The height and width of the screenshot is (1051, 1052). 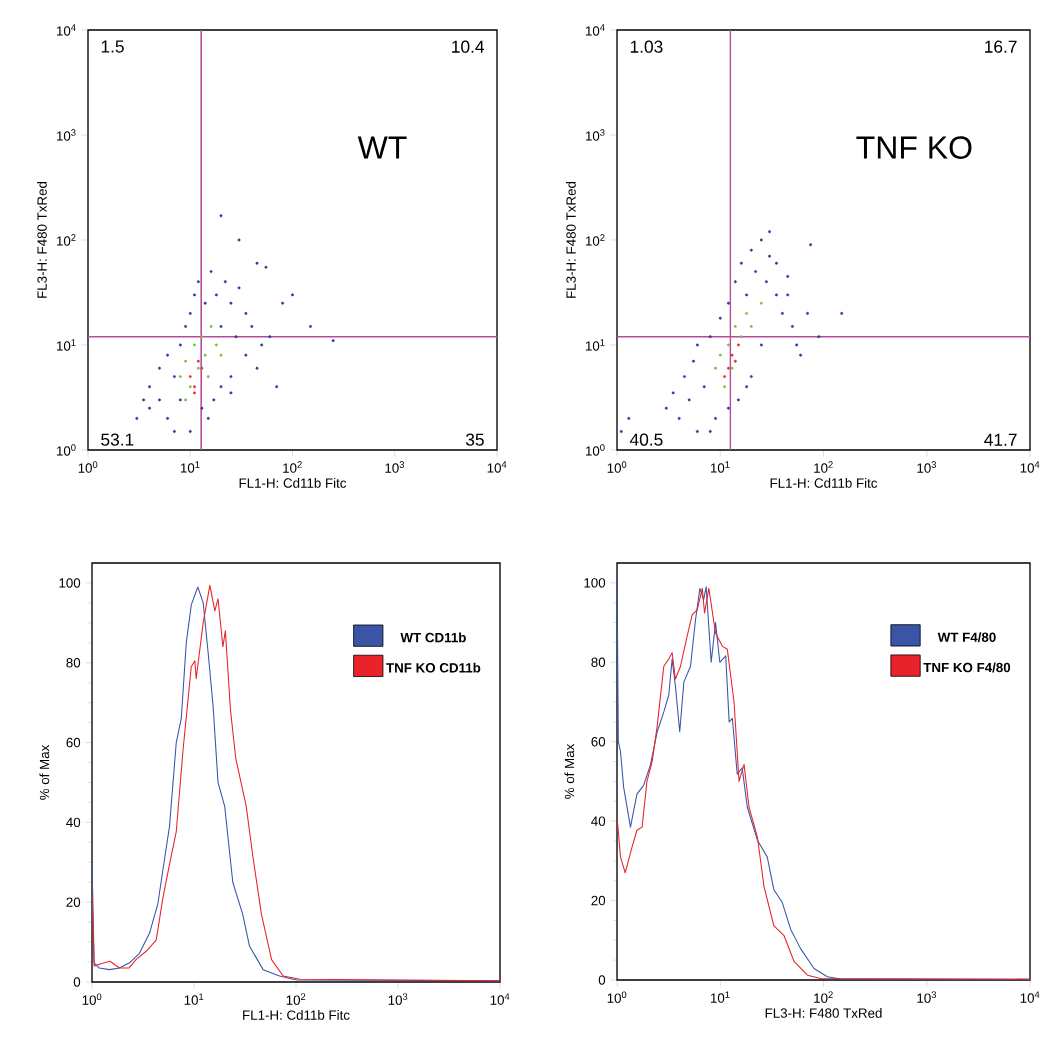 What do you see at coordinates (468, 46) in the screenshot?
I see `annotation: 10.4` at bounding box center [468, 46].